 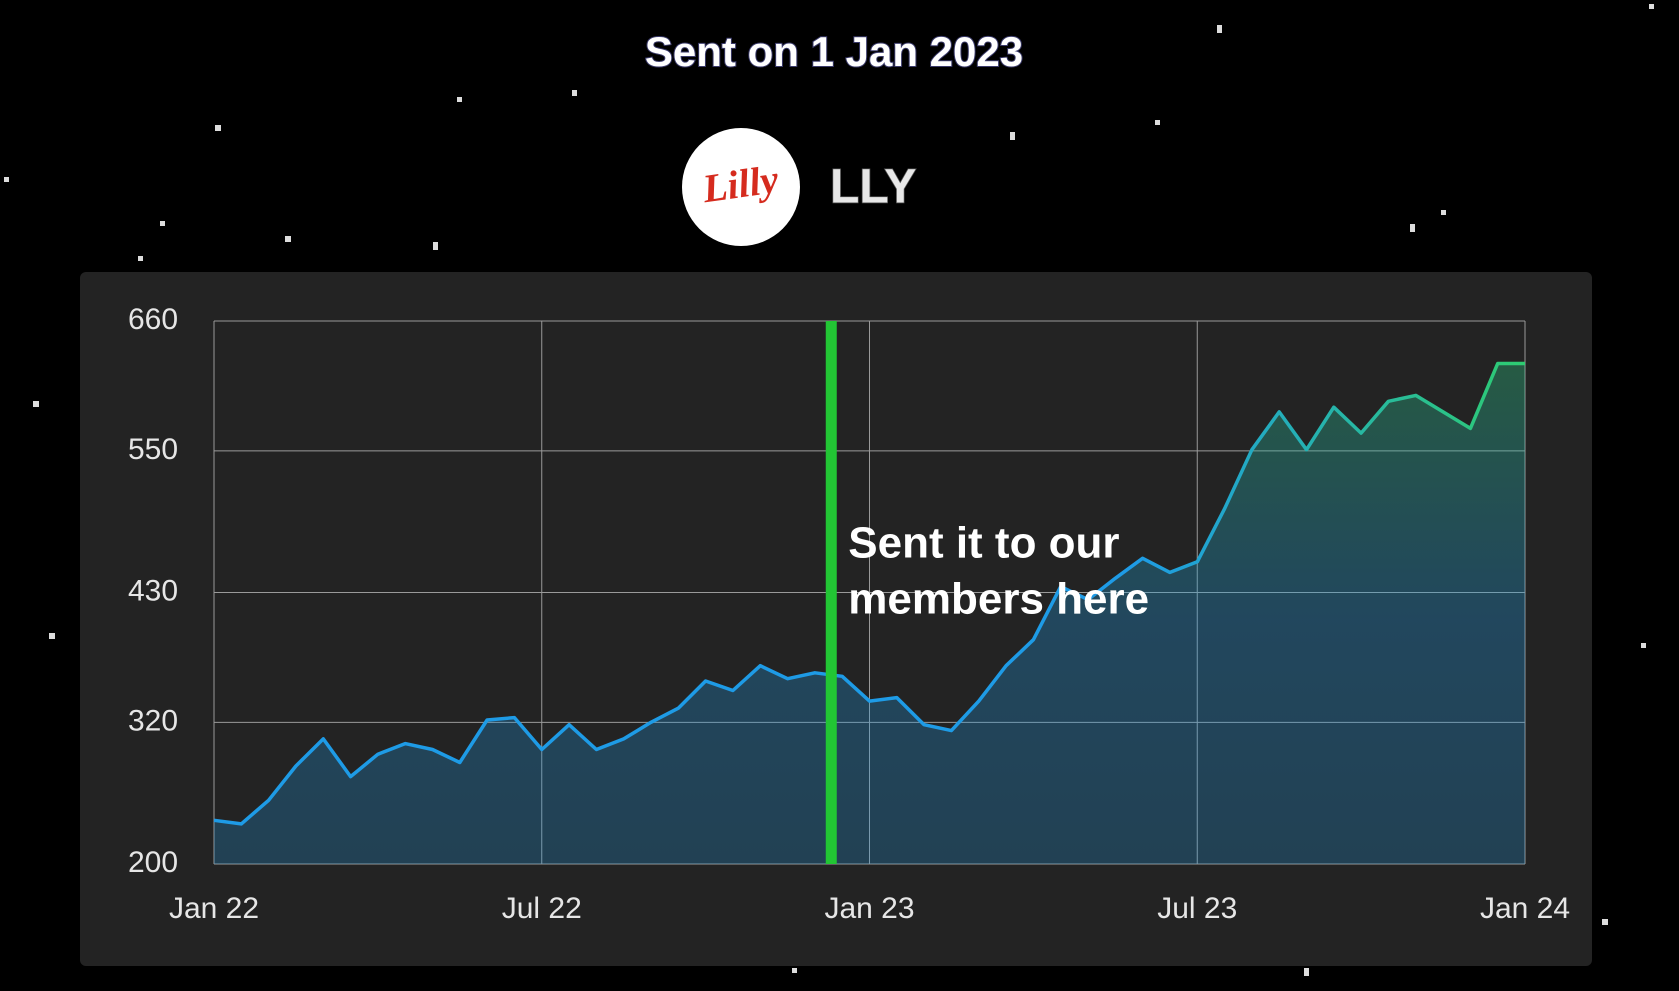 What do you see at coordinates (1525, 908) in the screenshot?
I see `x-tick-label: Jan 24` at bounding box center [1525, 908].